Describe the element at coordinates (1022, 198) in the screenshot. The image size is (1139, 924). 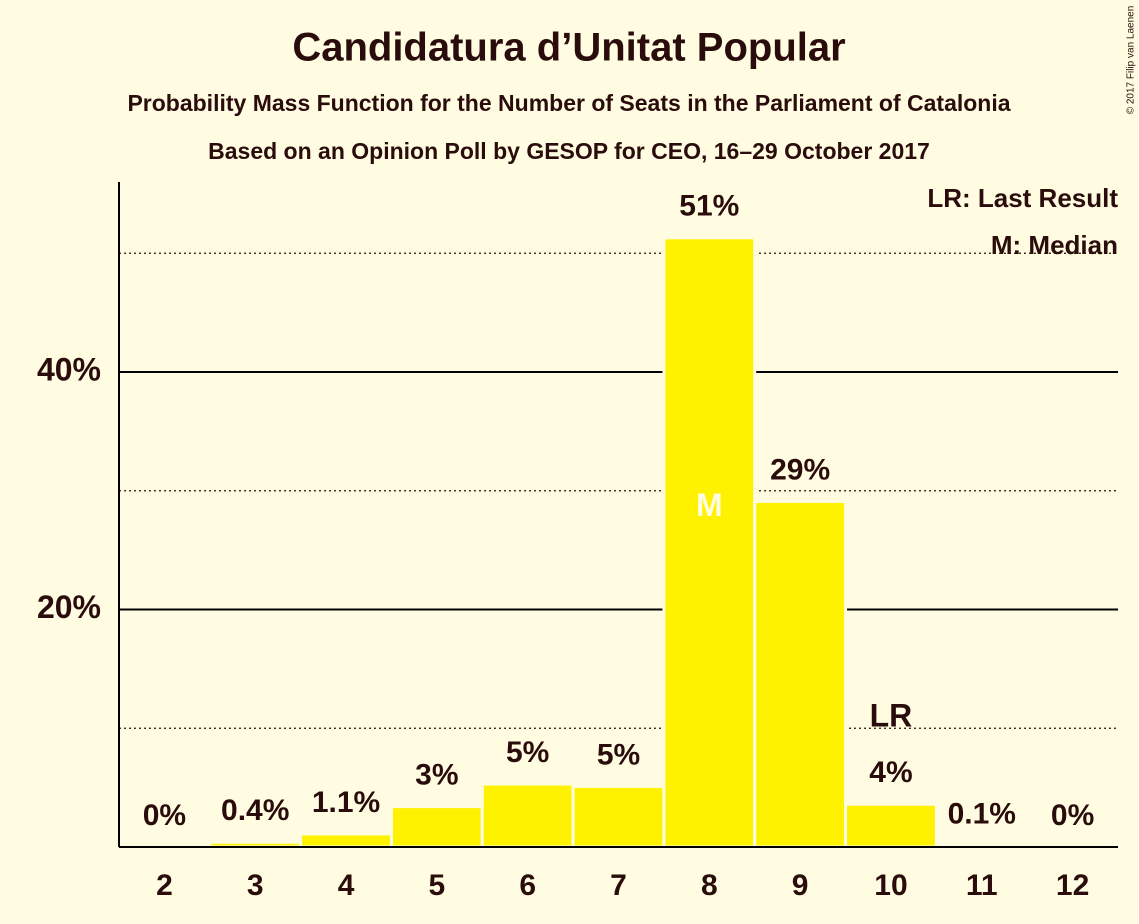
I see `legend-entry: LR: Last Result` at that location.